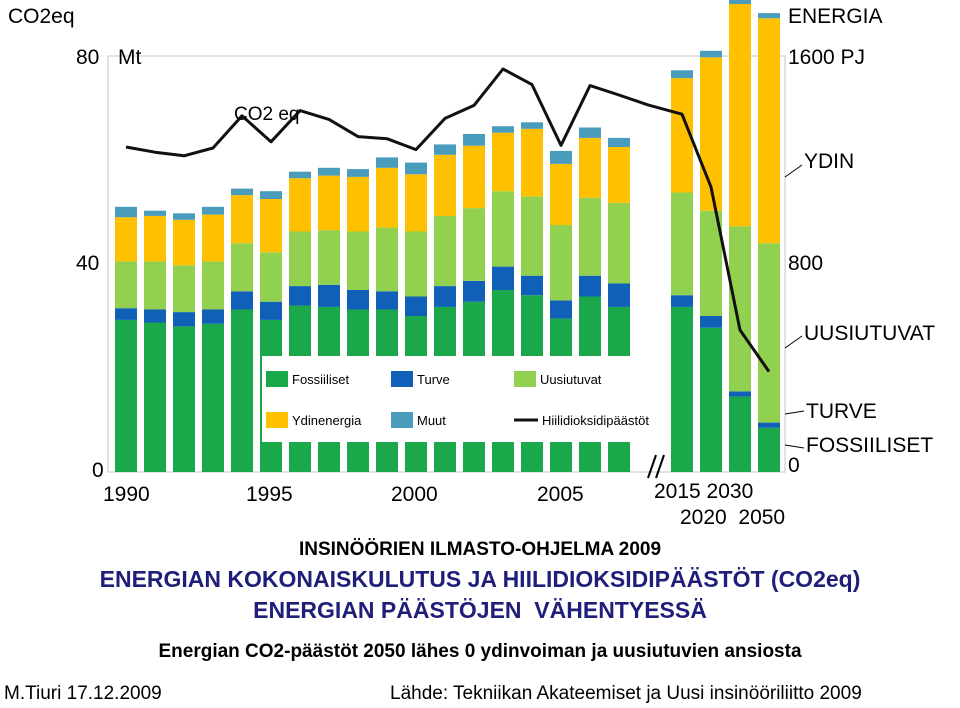 This screenshot has width=960, height=708. I want to click on bar-turve-2002, so click(474, 291).